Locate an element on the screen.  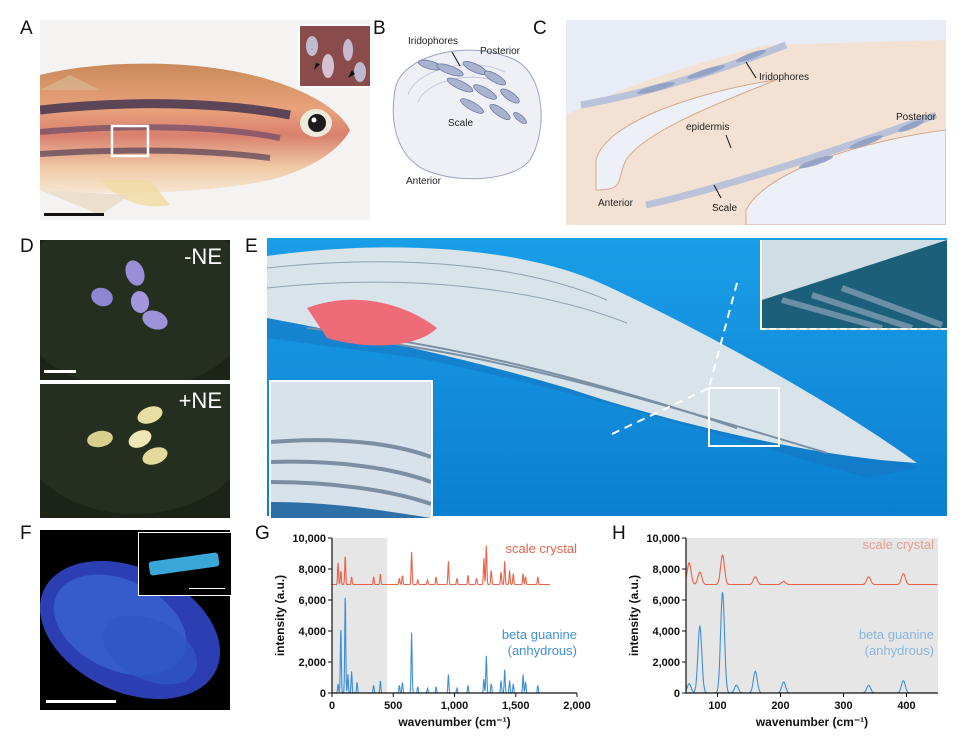
shaded-region is located at coordinates (812, 615).